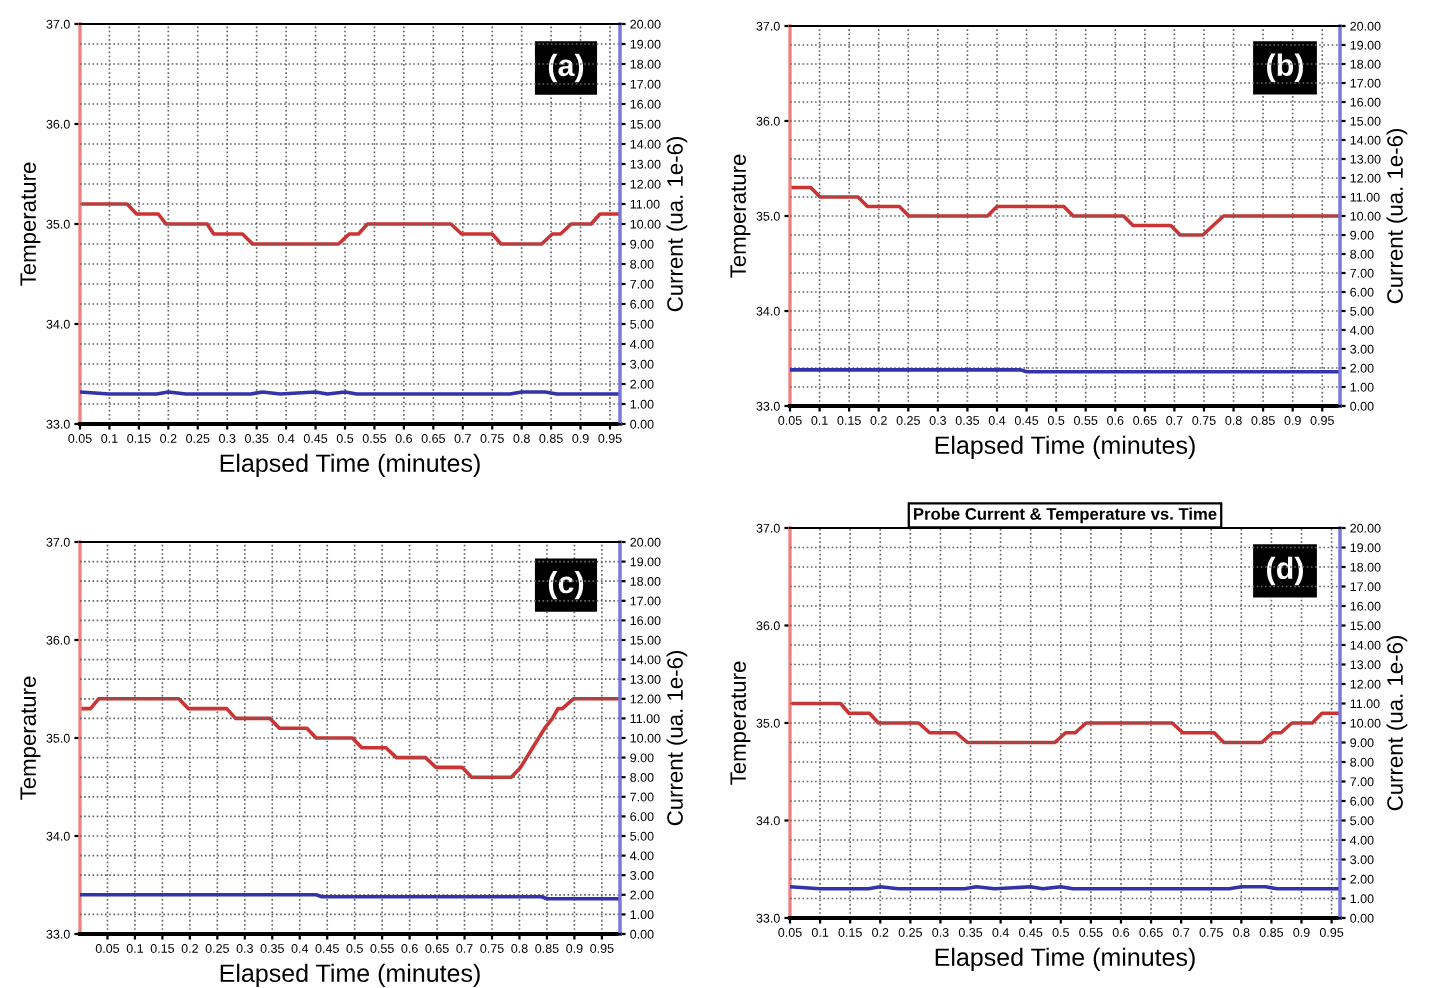 The width and height of the screenshot is (1436, 988). What do you see at coordinates (1285, 68) in the screenshot?
I see `annotation: (b)` at bounding box center [1285, 68].